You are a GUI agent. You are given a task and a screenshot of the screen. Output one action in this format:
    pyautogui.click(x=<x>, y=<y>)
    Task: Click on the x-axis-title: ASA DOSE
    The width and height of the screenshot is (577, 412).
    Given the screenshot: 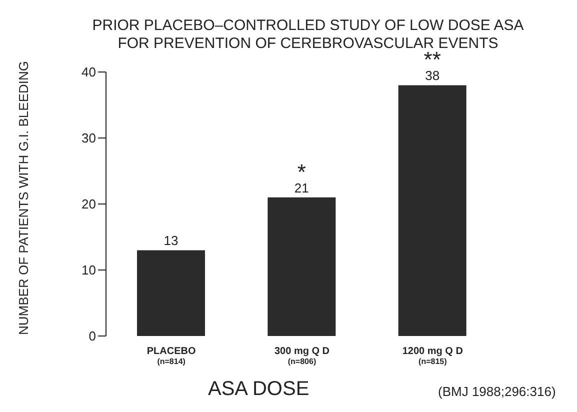 What is the action you would take?
    pyautogui.click(x=259, y=389)
    